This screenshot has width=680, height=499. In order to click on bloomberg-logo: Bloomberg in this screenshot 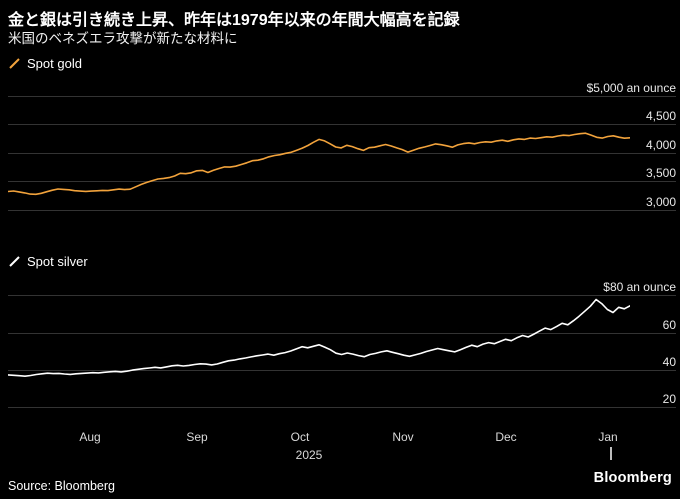, I will do `click(632, 478)`.